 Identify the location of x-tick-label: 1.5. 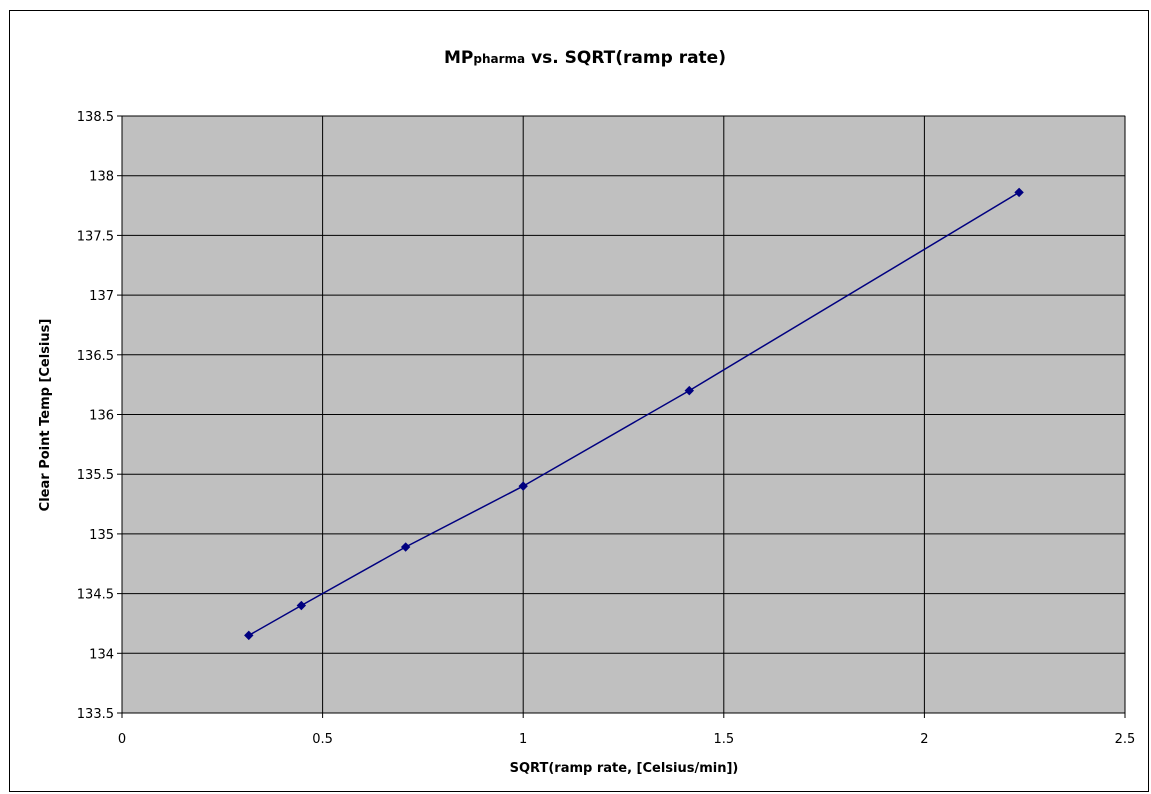
(723, 739).